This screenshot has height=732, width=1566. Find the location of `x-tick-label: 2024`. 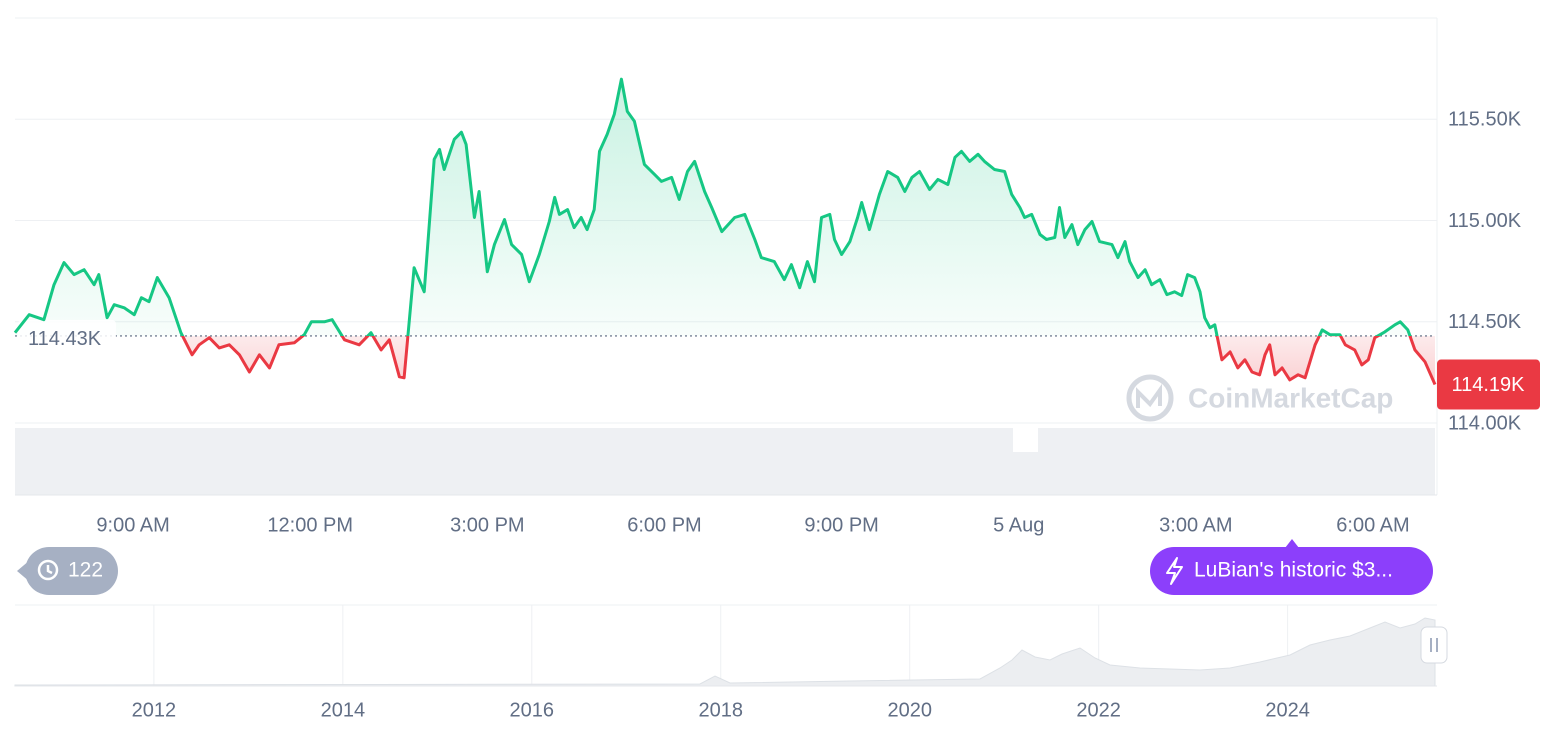

x-tick-label: 2024 is located at coordinates (1287, 710).